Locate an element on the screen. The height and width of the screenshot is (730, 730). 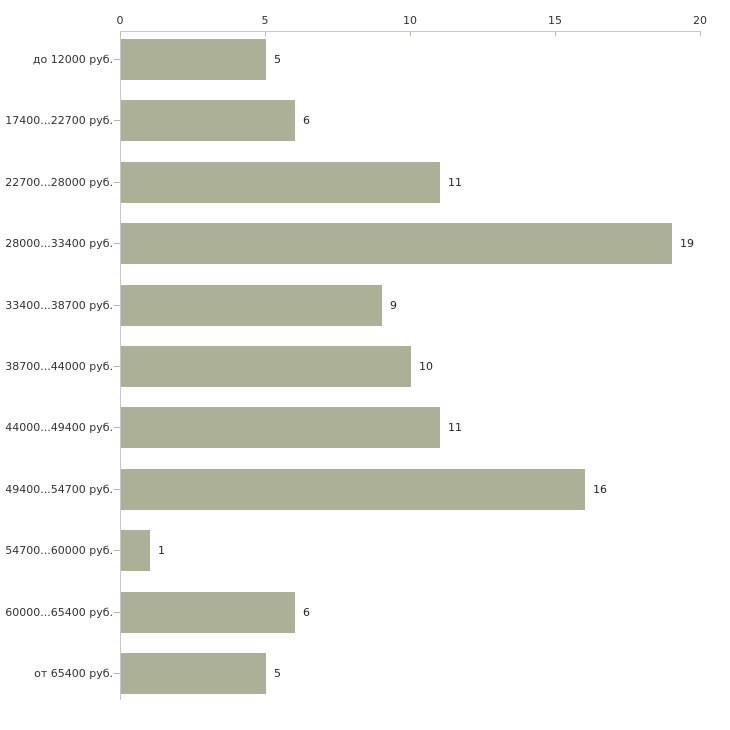
bar-row: 54700...60000 руб. 1 is located at coordinates (365, 560).